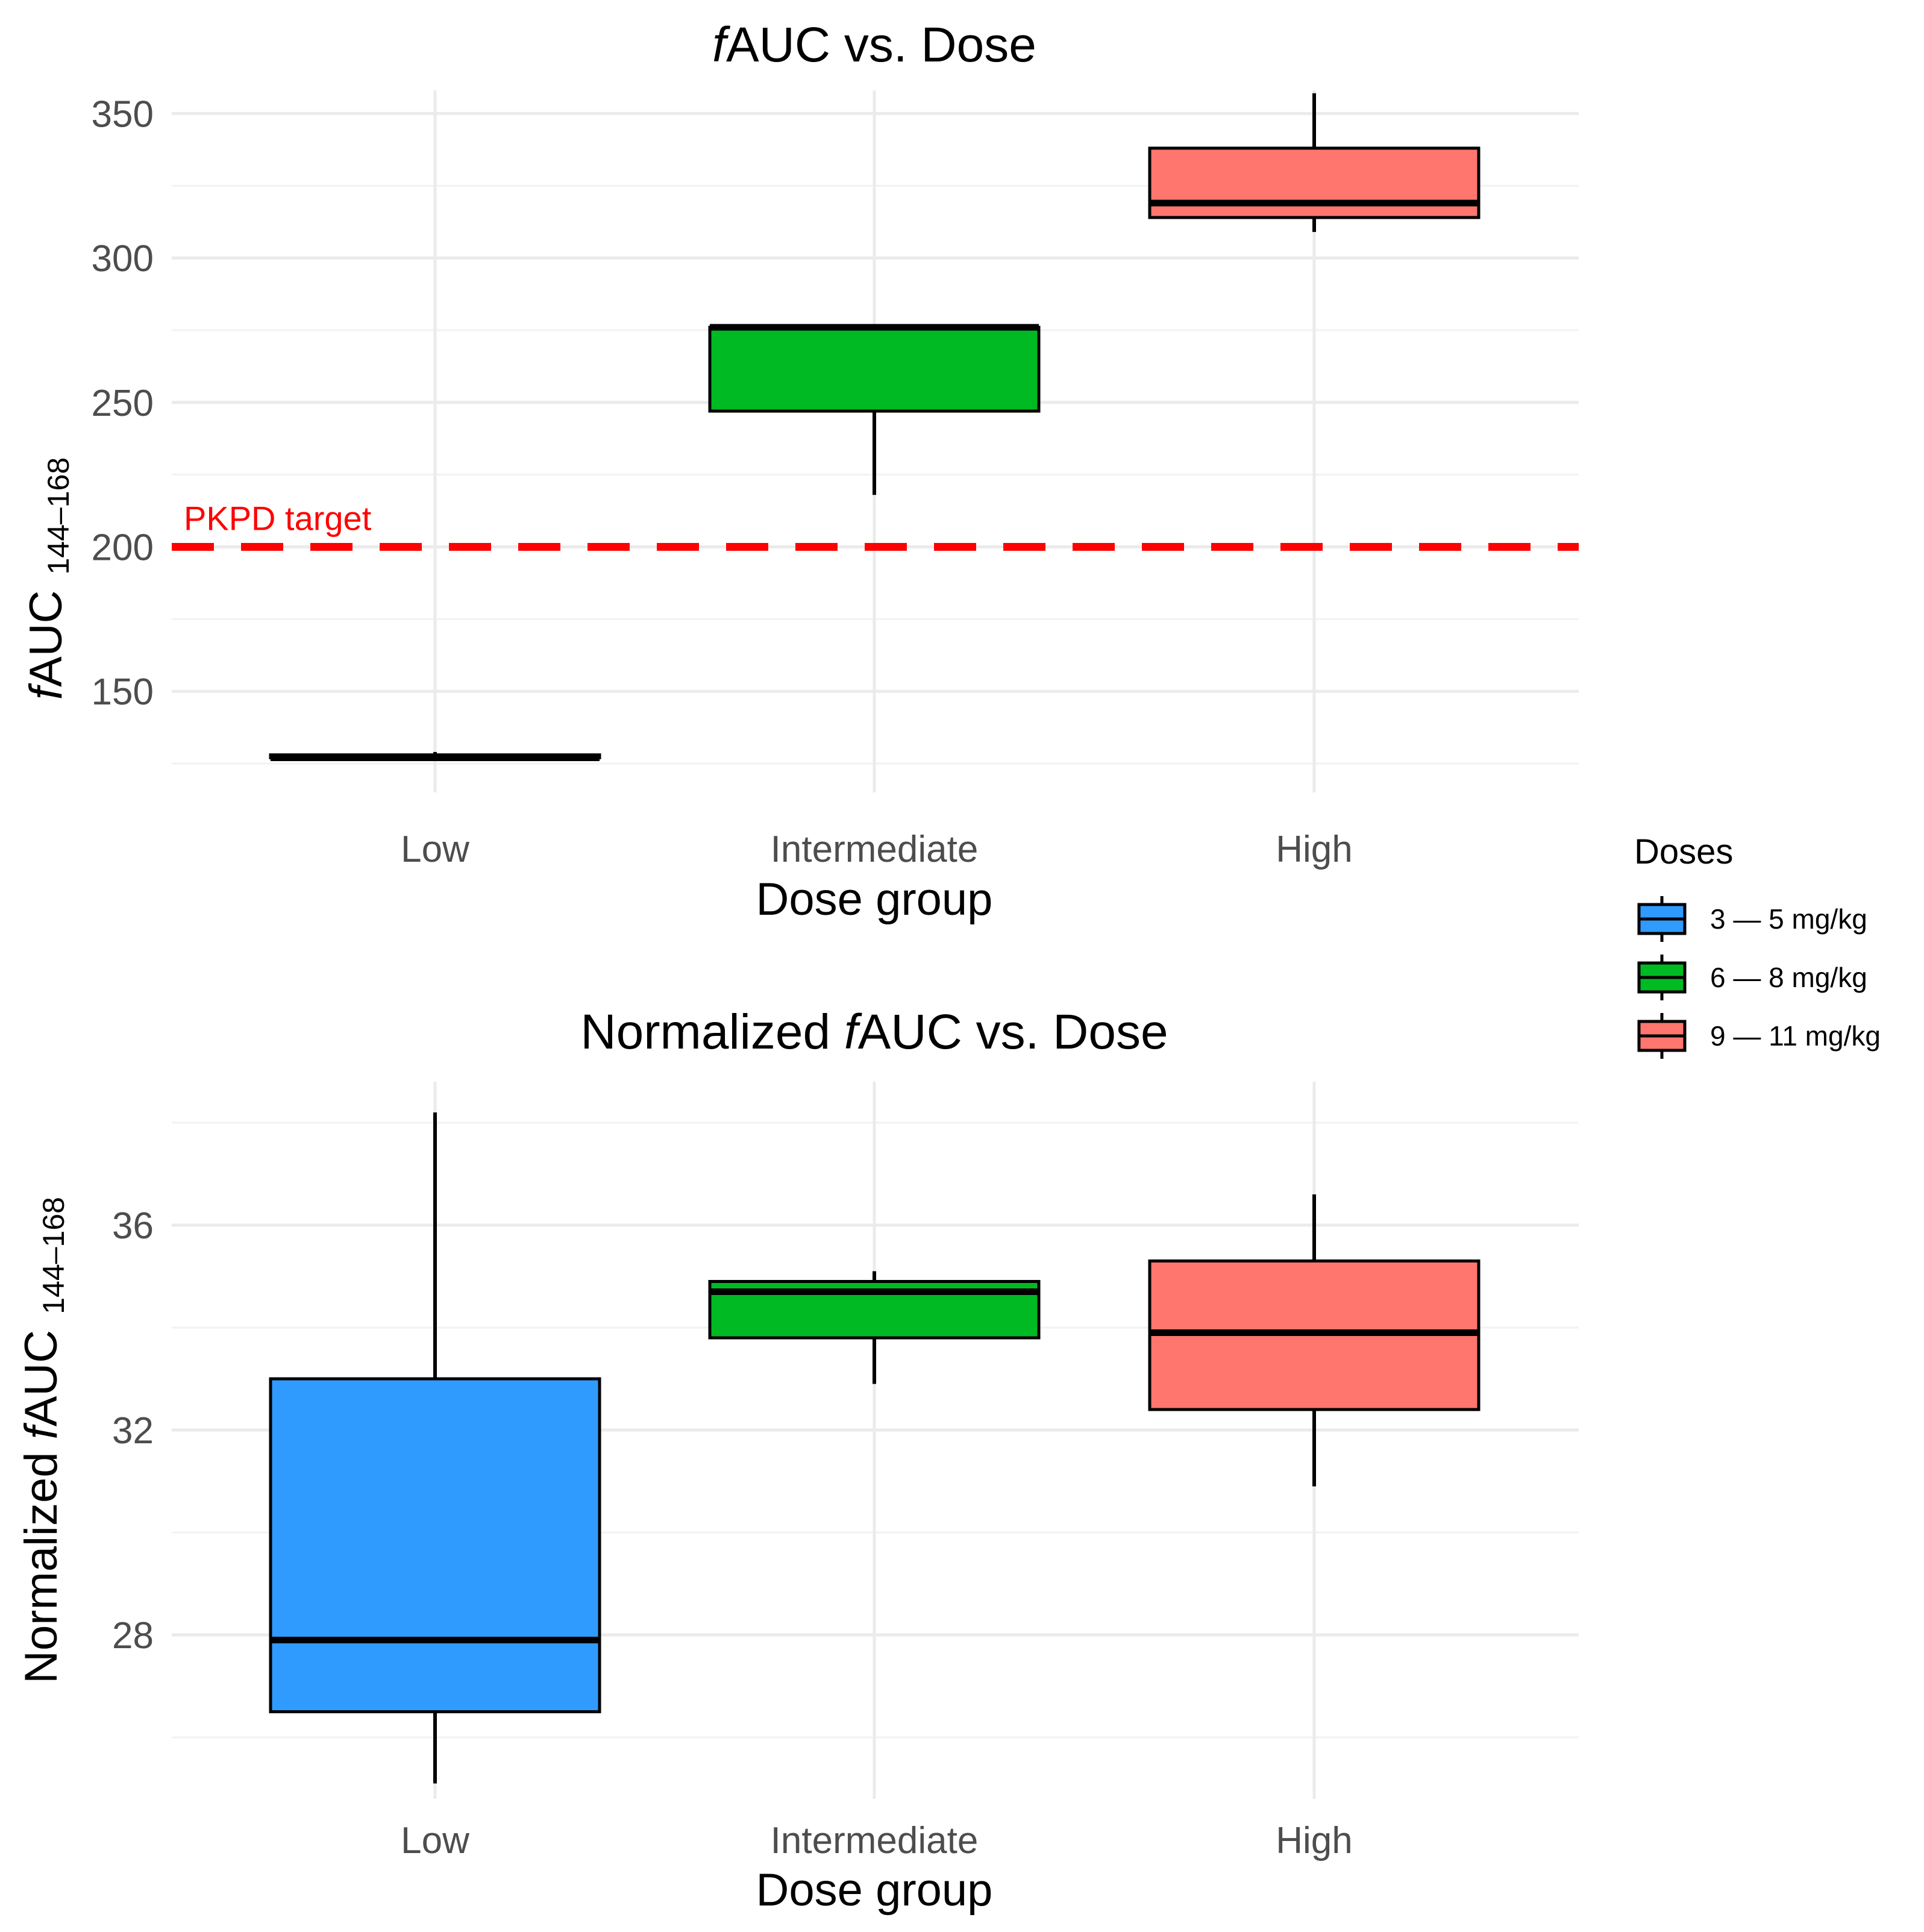 This screenshot has width=1924, height=1932. What do you see at coordinates (278, 518) in the screenshot?
I see `reference-line-label: PKPD target` at bounding box center [278, 518].